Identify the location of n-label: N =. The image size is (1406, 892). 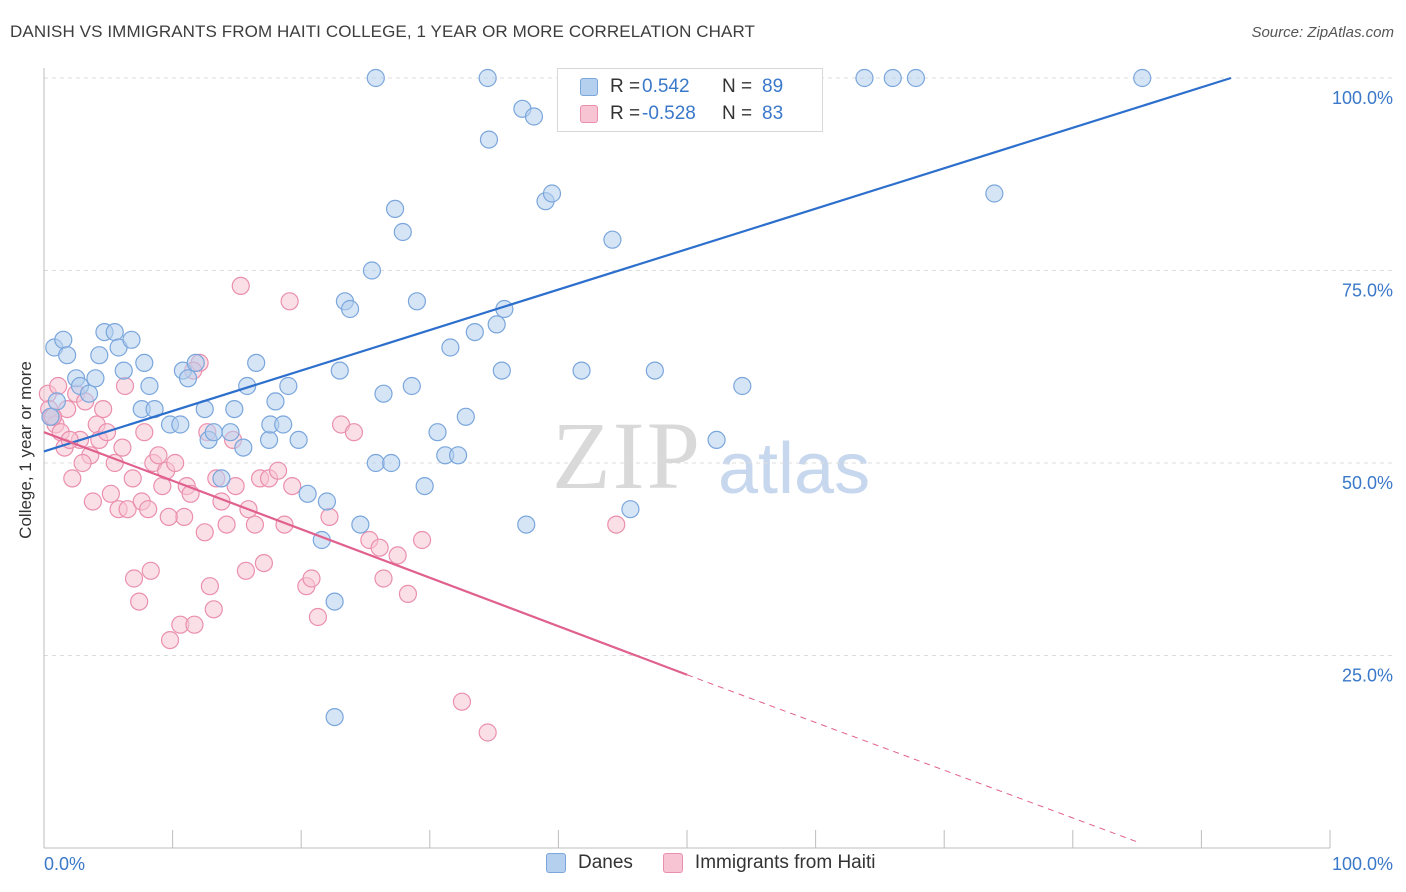
(737, 113).